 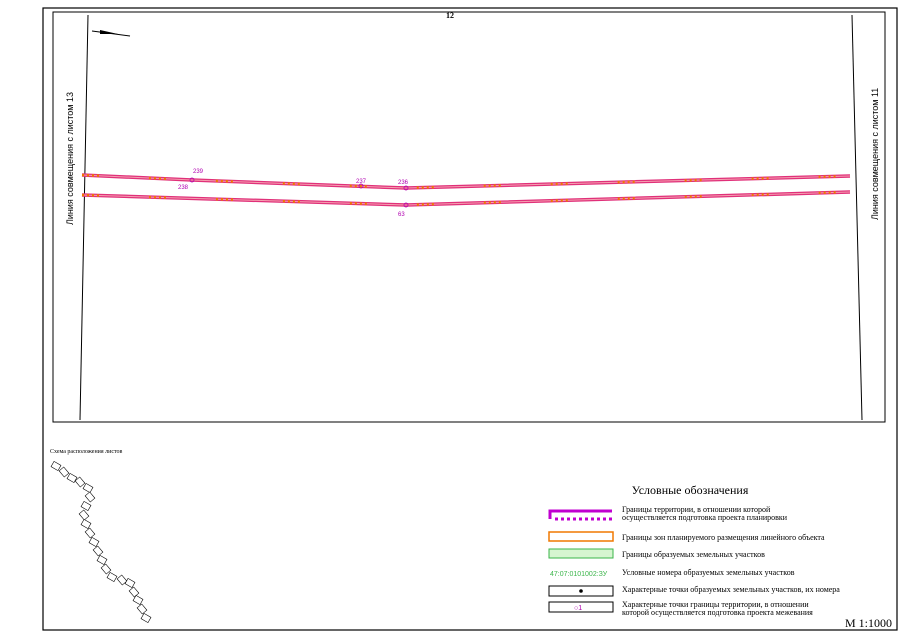 I want to click on side-label: Линия совмещения с листом 13, so click(x=70, y=158).